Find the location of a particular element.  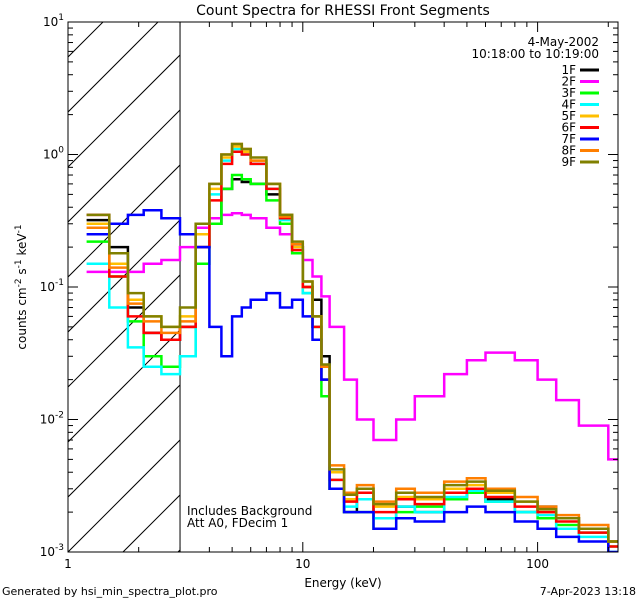

footer-generated-by: Generated by hsi_min_spectra_plot.pro is located at coordinates (110, 591).